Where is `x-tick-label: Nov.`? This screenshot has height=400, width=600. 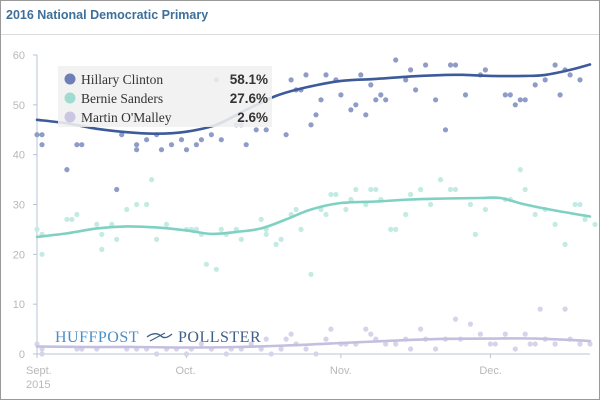
x-tick-label: Nov. is located at coordinates (341, 371).